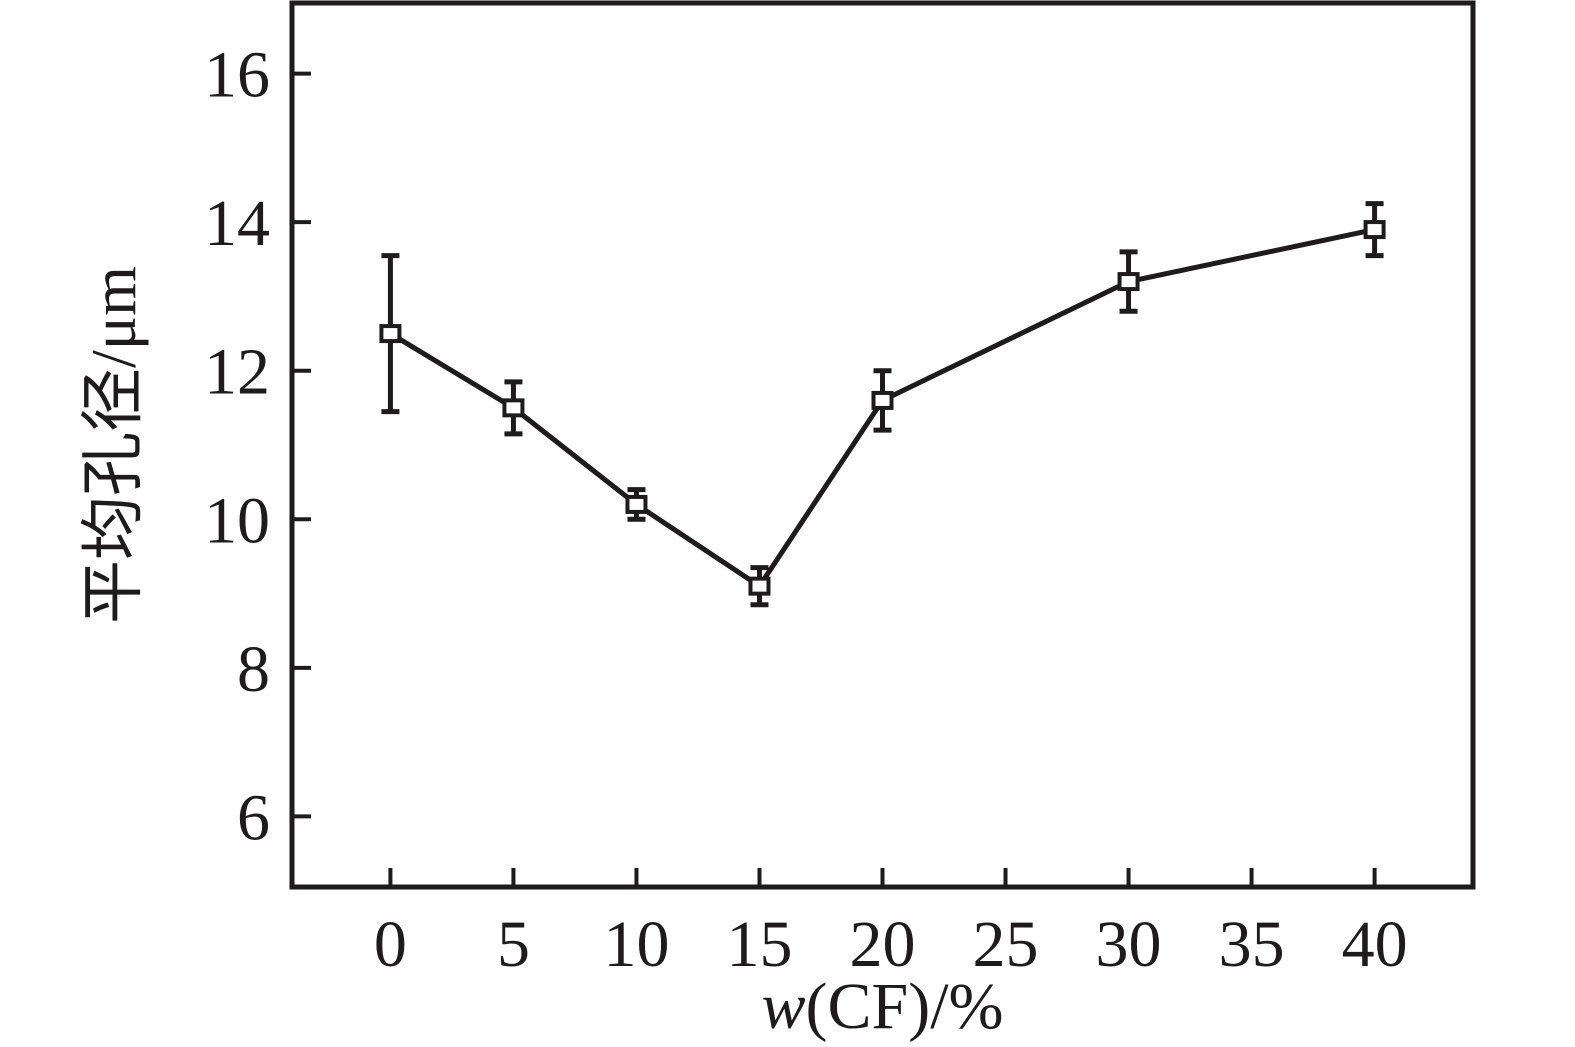 This screenshot has height=1047, width=1575. Describe the element at coordinates (883, 944) in the screenshot. I see `x-tick-label: 20` at that location.